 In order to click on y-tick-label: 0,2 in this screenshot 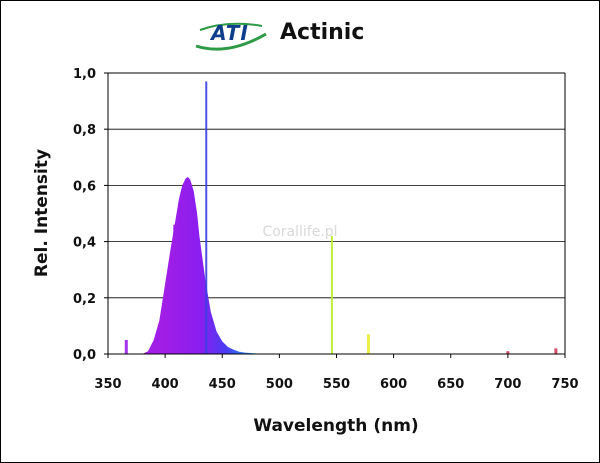, I will do `click(84, 299)`.